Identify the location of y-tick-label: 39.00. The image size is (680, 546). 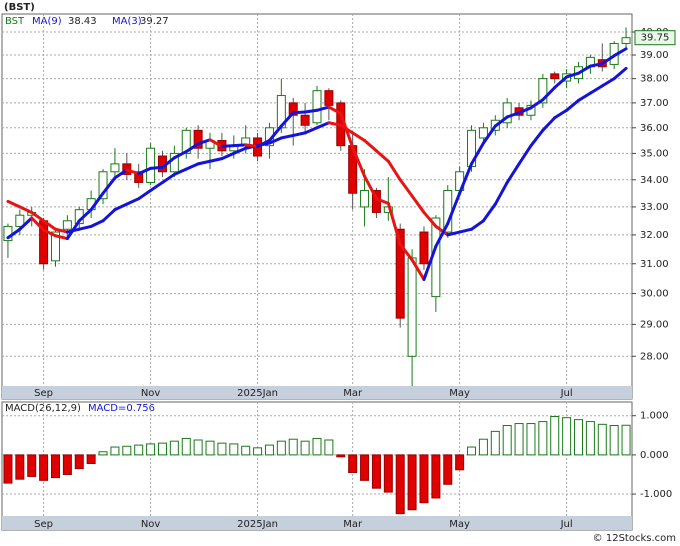
(654, 55).